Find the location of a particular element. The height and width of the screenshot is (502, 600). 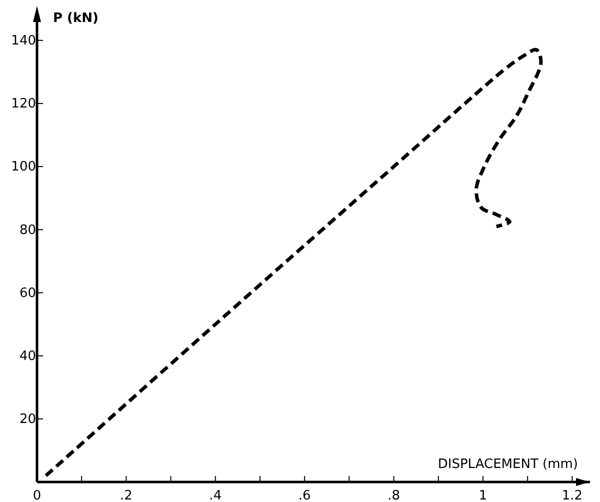

x-tick-label: 1 is located at coordinates (483, 495).